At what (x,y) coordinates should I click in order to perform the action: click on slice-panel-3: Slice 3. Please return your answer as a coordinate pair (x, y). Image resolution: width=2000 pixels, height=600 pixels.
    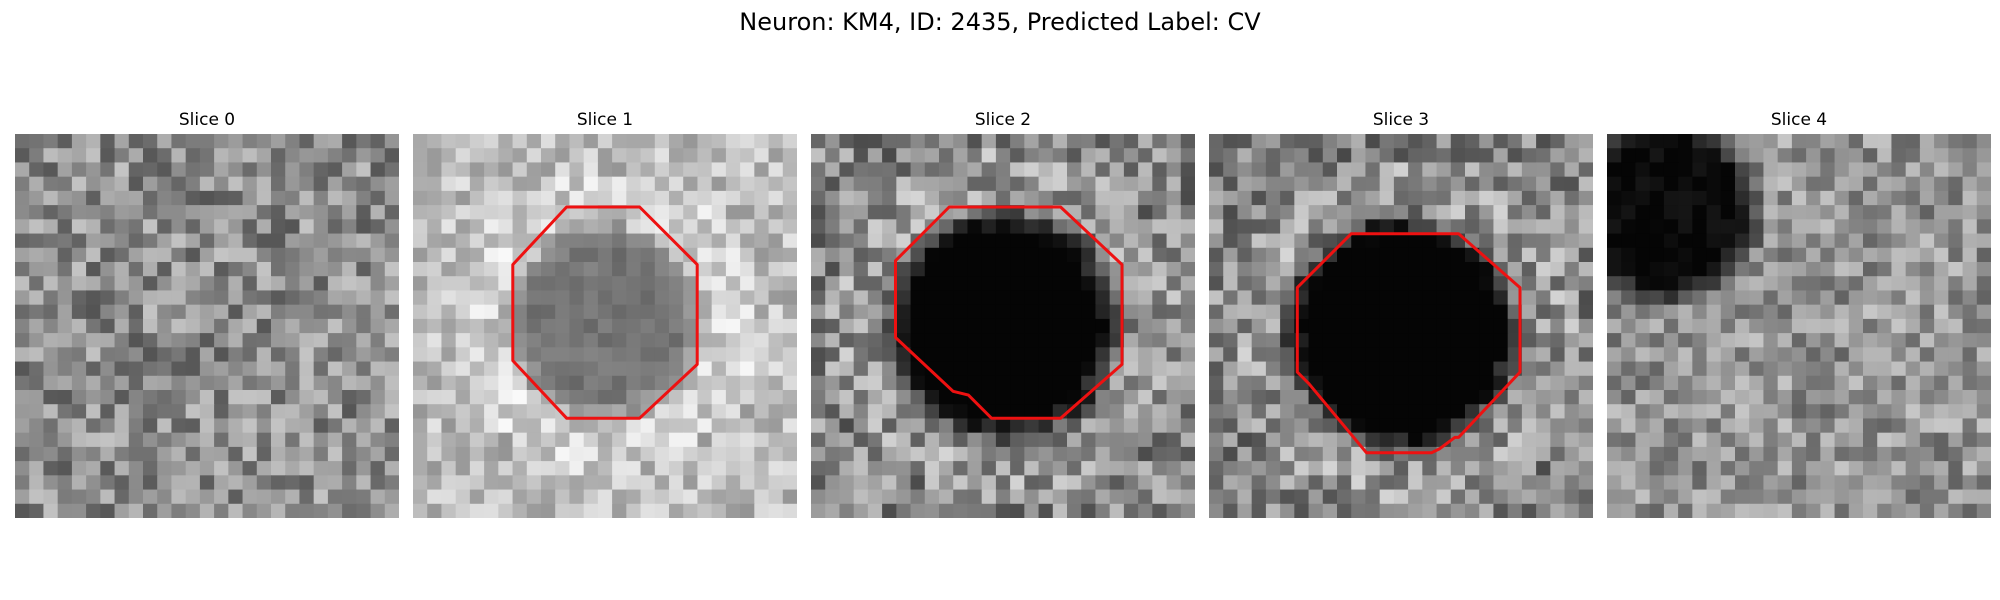
    Looking at the image, I should click on (1401, 313).